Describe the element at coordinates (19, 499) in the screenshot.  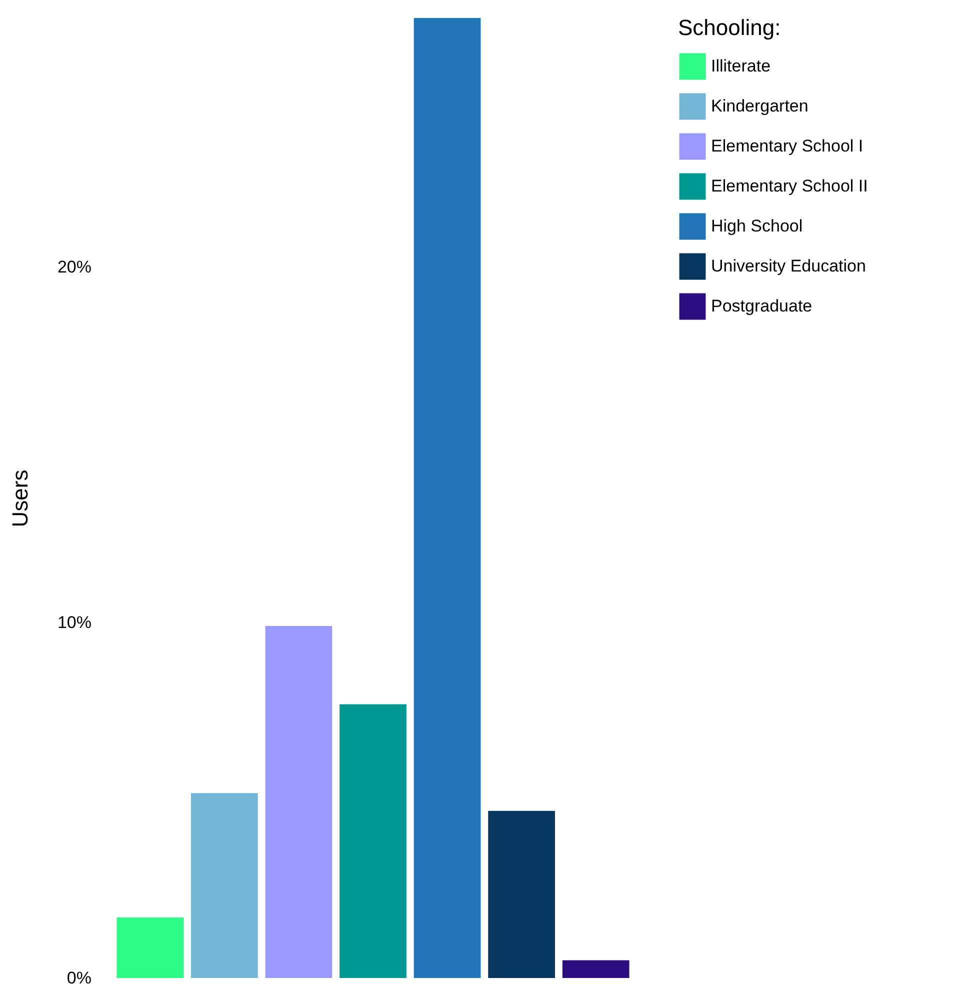
I see `y-axis-title: Users` at that location.